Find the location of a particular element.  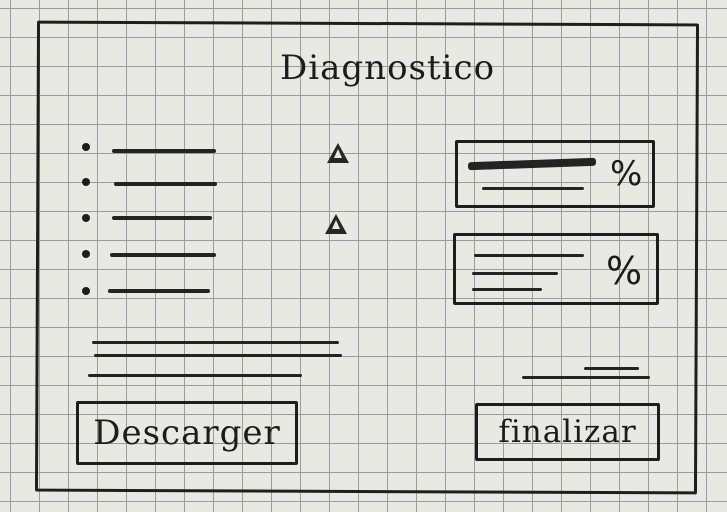

page-title: Diagnostico is located at coordinates (388, 68).